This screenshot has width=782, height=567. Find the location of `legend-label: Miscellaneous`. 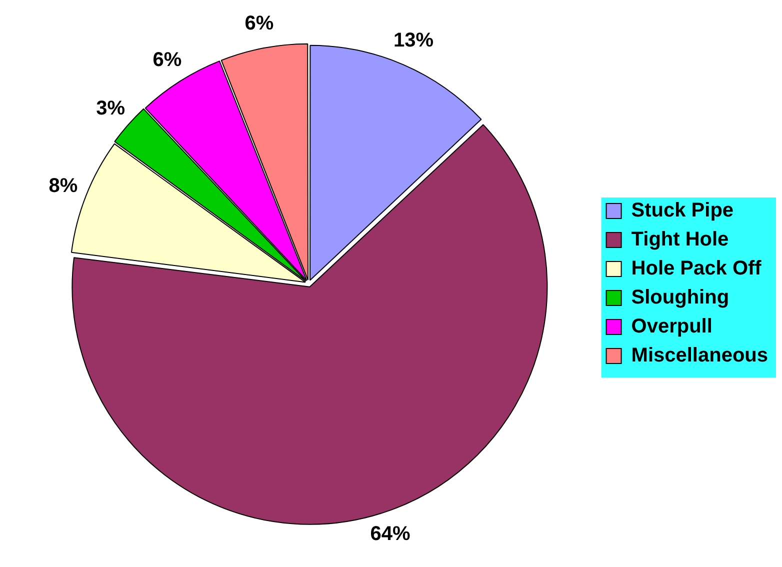

legend-label: Miscellaneous is located at coordinates (699, 355).